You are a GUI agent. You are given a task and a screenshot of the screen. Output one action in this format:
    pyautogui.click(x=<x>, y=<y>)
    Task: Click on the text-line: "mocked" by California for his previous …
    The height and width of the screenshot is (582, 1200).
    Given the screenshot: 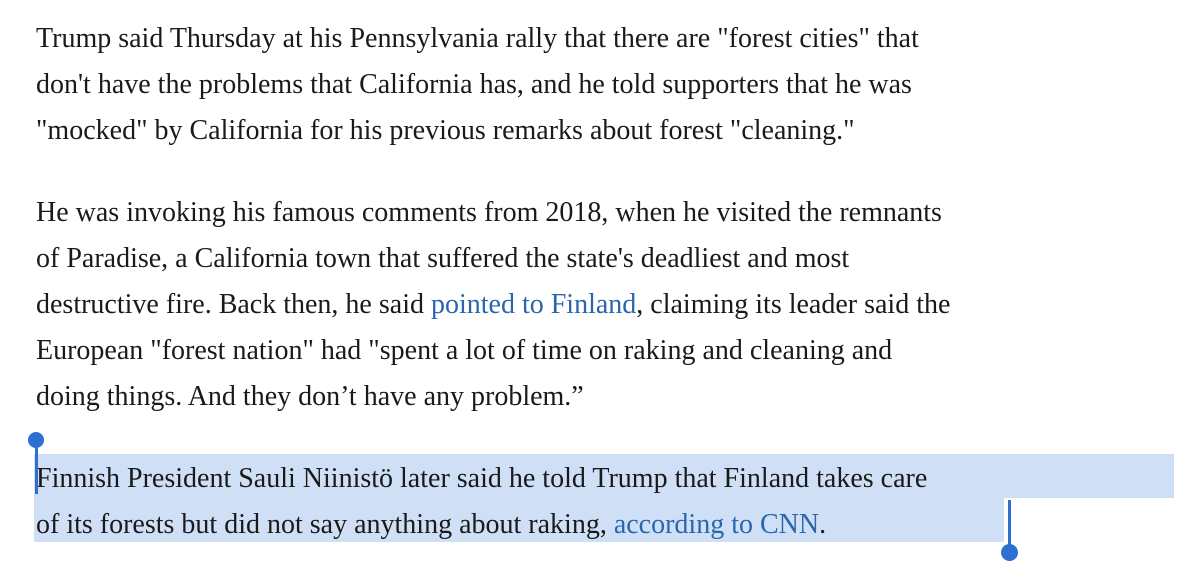 What is the action you would take?
    pyautogui.click(x=445, y=130)
    